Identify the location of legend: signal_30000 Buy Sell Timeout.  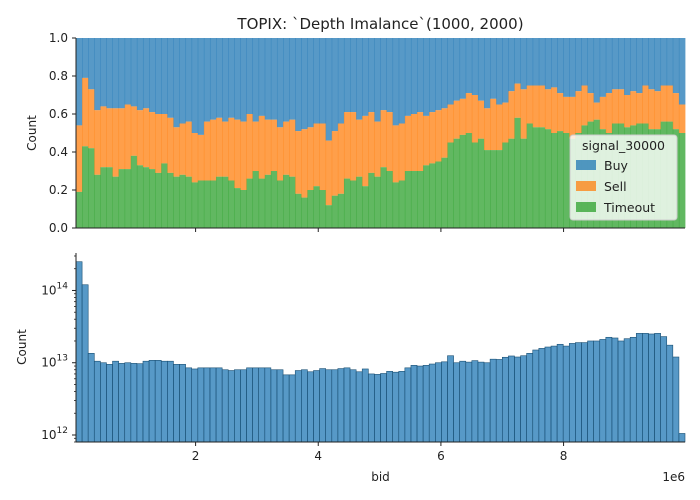
(623, 177).